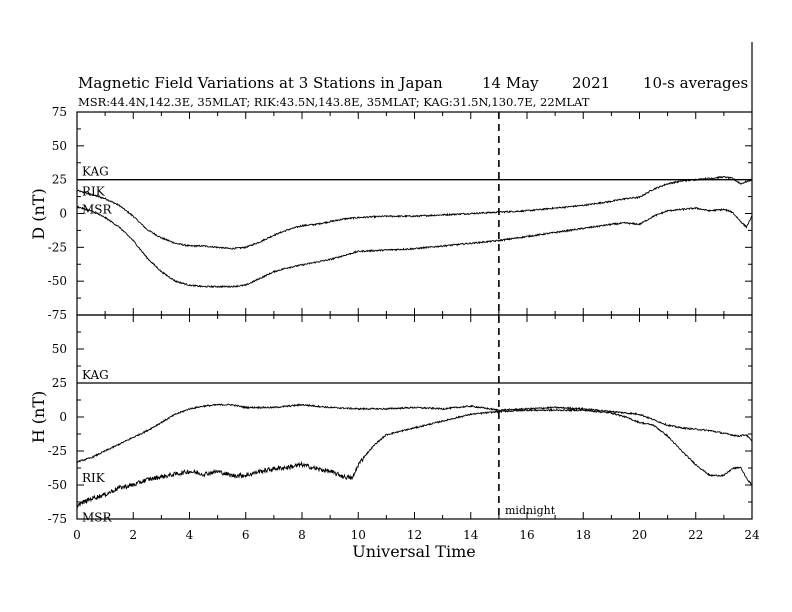  What do you see at coordinates (414, 433) in the screenshot?
I see `h-rik-line` at bounding box center [414, 433].